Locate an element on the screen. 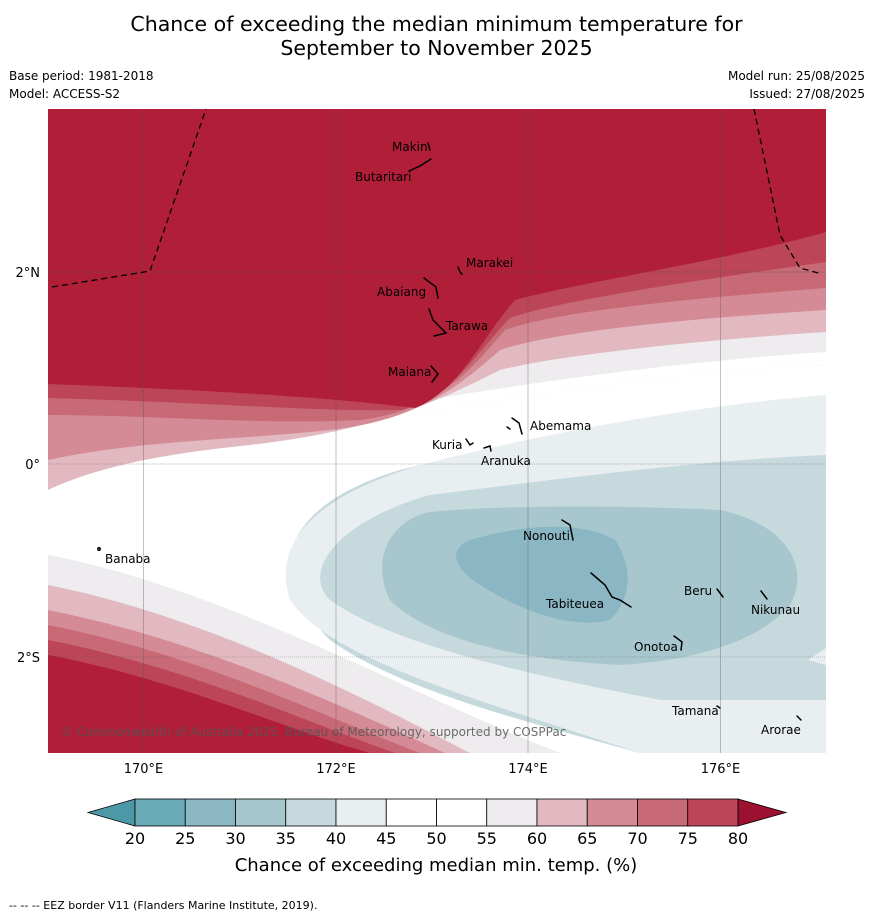 The height and width of the screenshot is (919, 873). label-tarawa: Tarawa is located at coordinates (466, 326).